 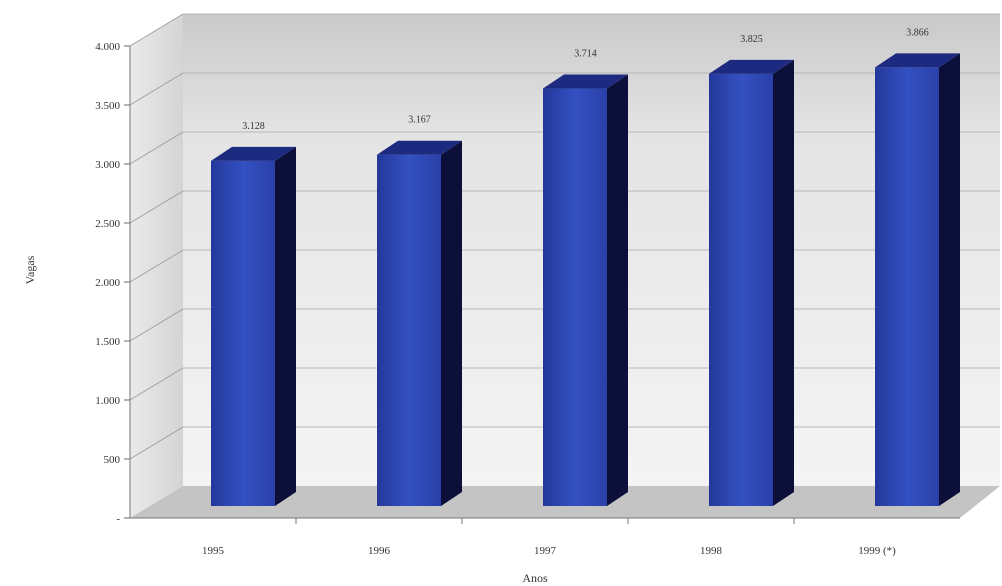 I want to click on y-tick-label: 1.000, so click(x=107, y=401).